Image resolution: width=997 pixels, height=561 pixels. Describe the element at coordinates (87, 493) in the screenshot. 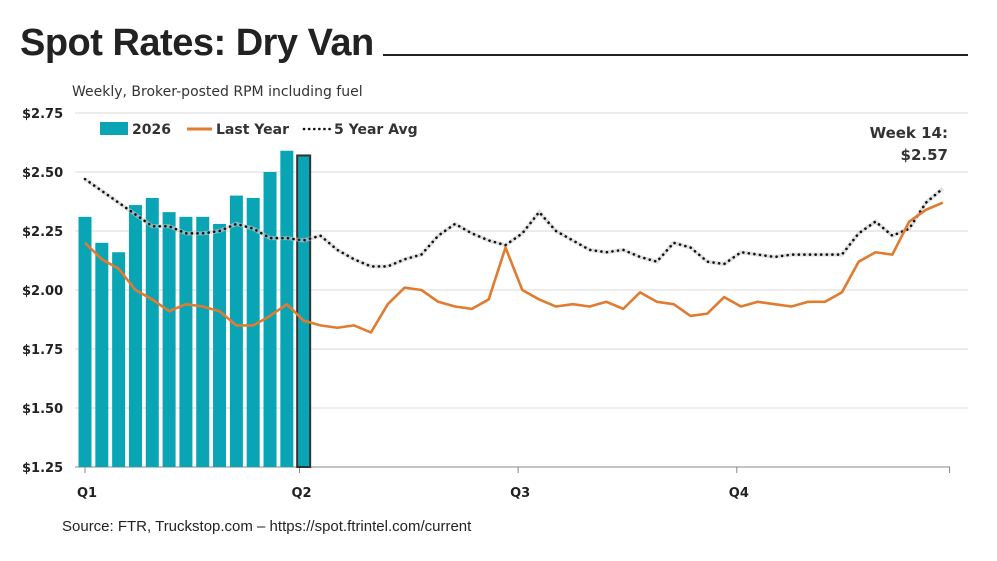

I see `x-tick-label: Q1` at that location.